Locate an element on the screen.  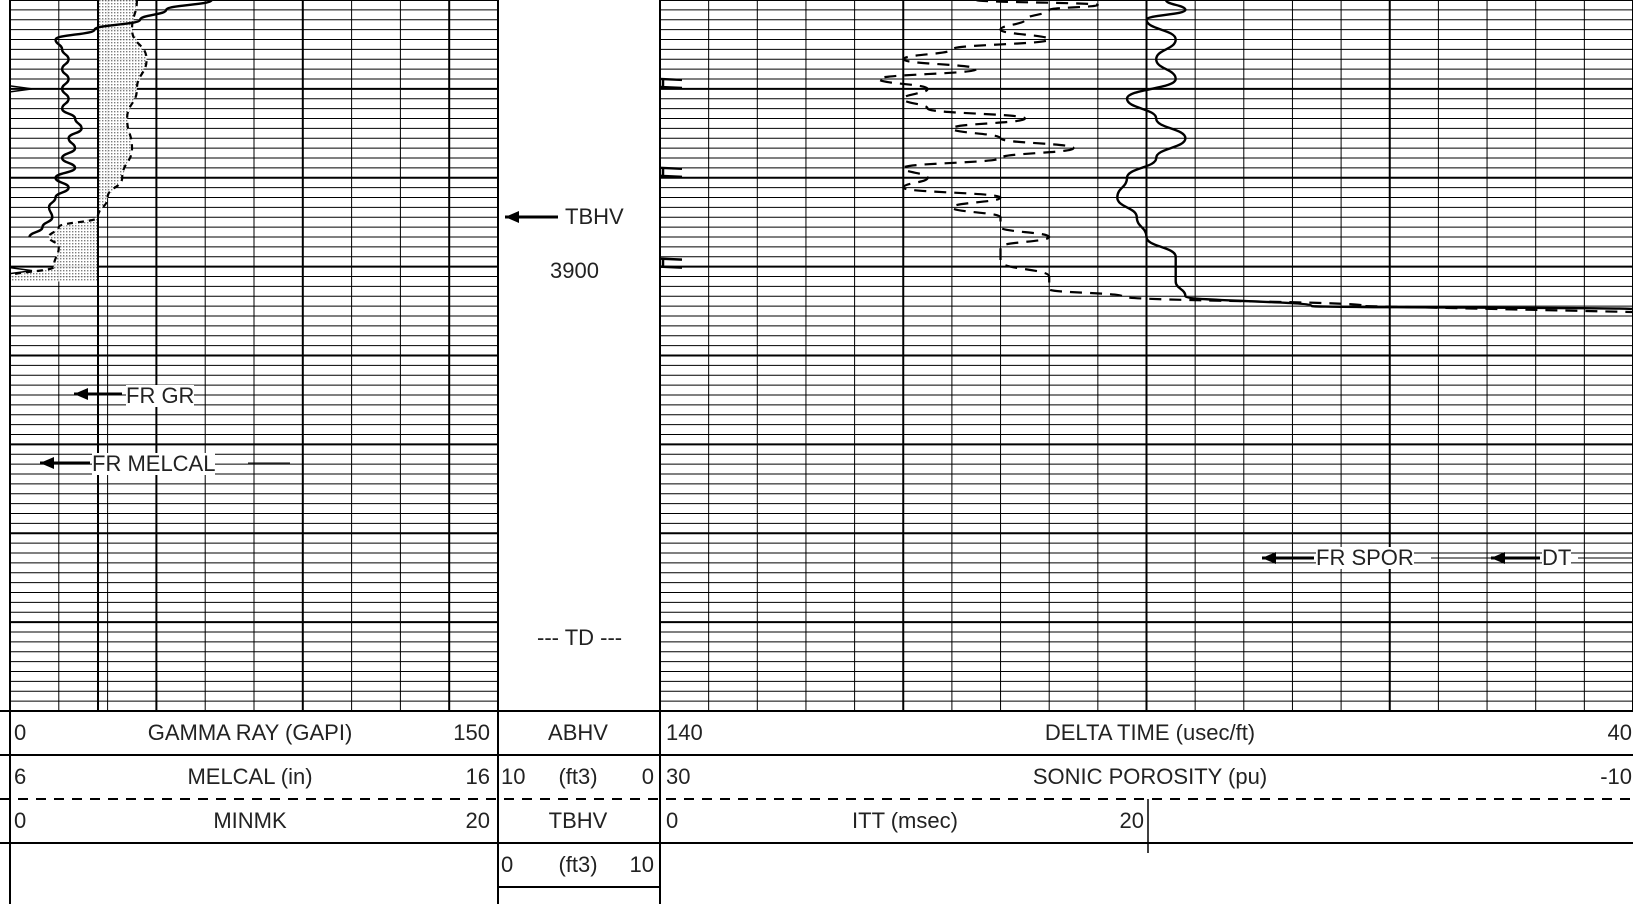
melcal-scale-max: 16 is located at coordinates (477, 776).